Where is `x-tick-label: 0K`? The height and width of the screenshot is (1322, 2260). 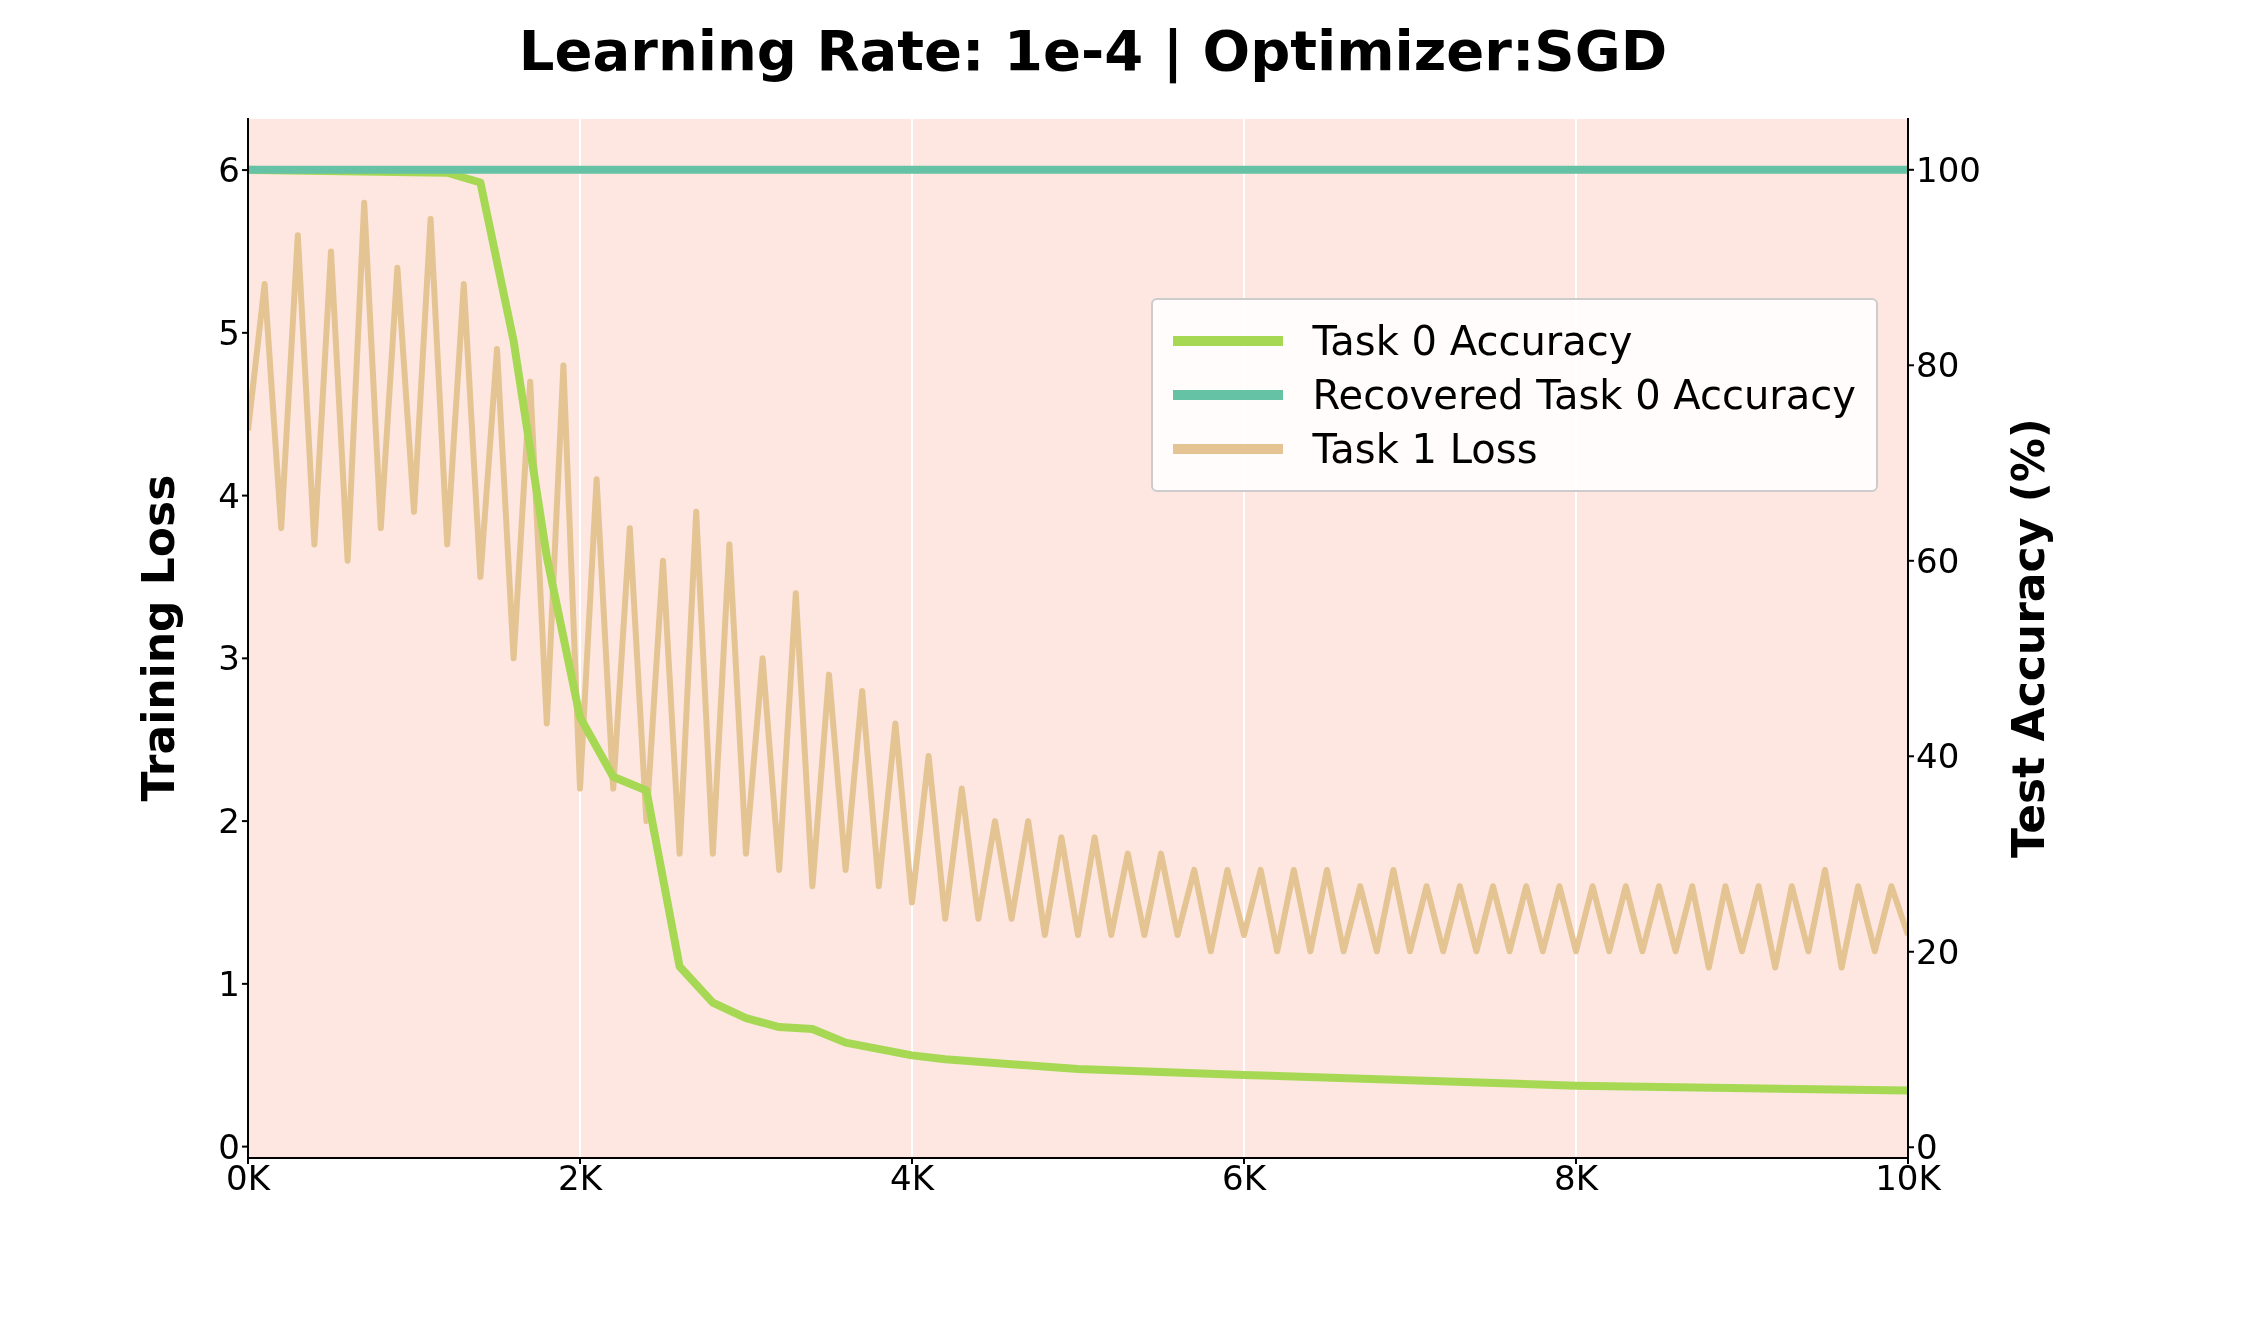
x-tick-label: 0K is located at coordinates (249, 1178).